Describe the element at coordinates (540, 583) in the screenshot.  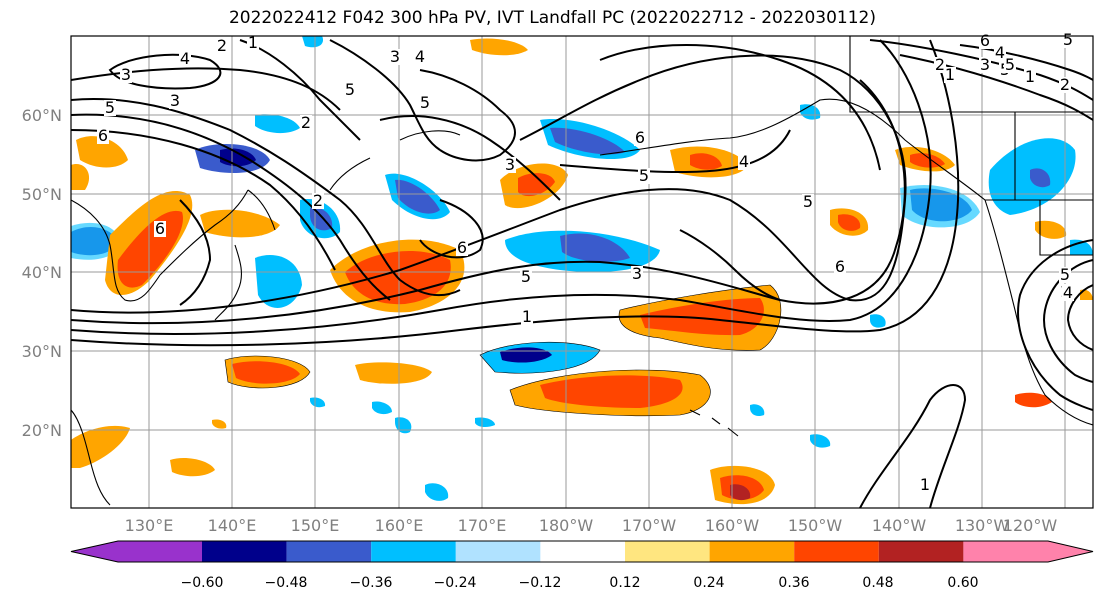
I see `colorbar-tick-label: −0.12` at that location.